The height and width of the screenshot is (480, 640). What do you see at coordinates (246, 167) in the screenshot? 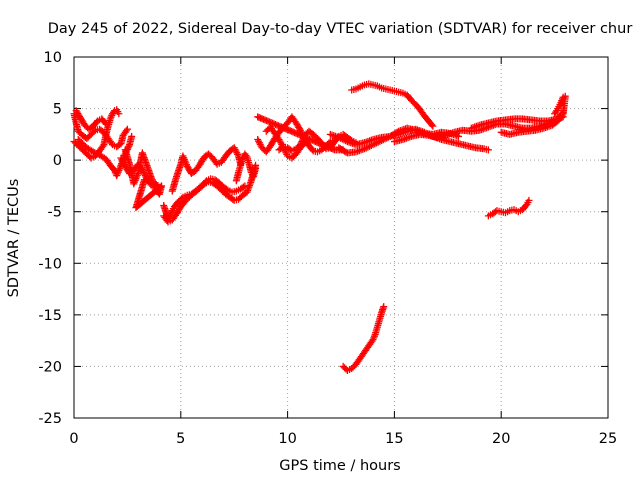
I see `series-band-i` at bounding box center [246, 167].